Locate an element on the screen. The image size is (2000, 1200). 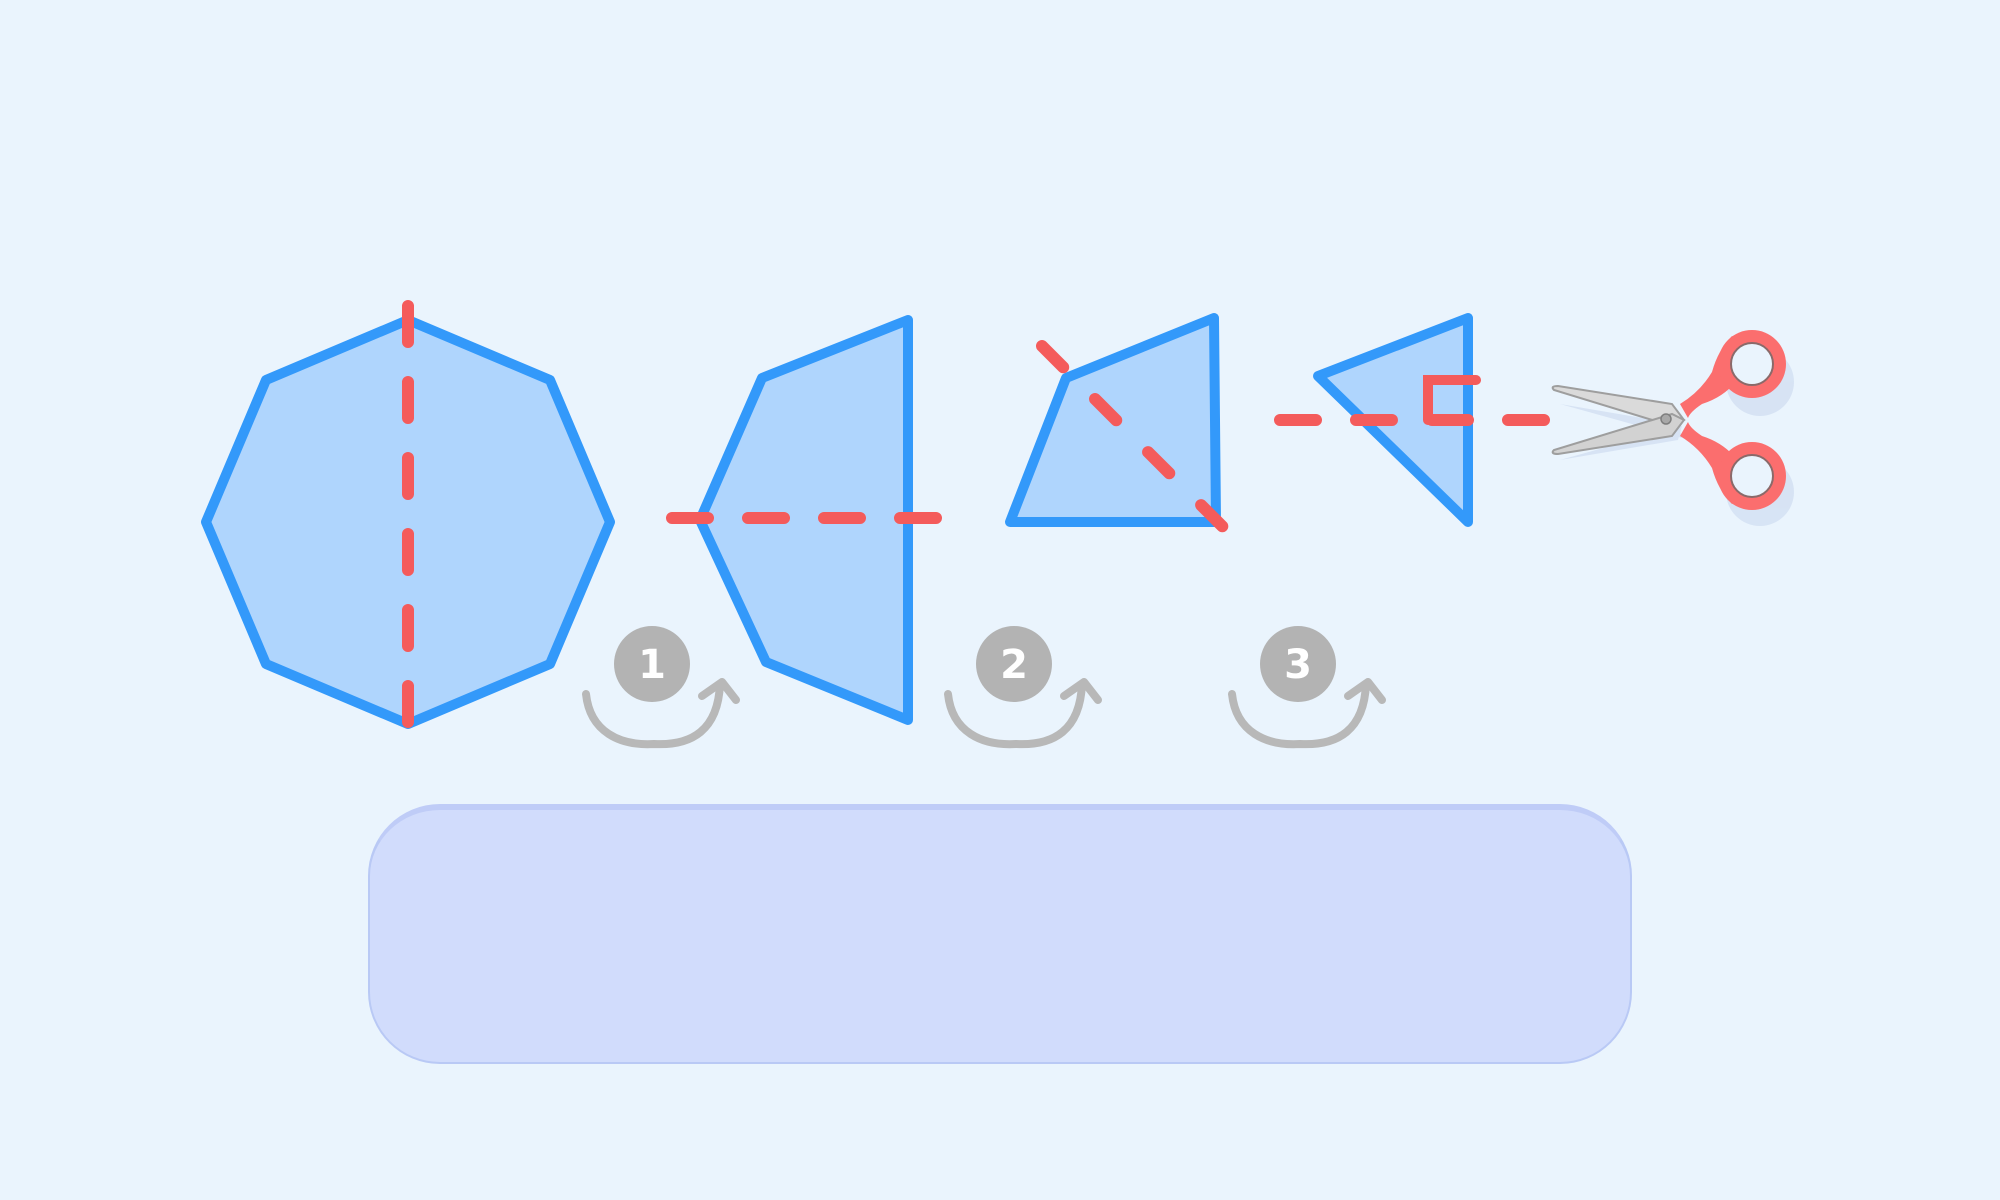
quarter-figure is located at coordinates (1122, 428).